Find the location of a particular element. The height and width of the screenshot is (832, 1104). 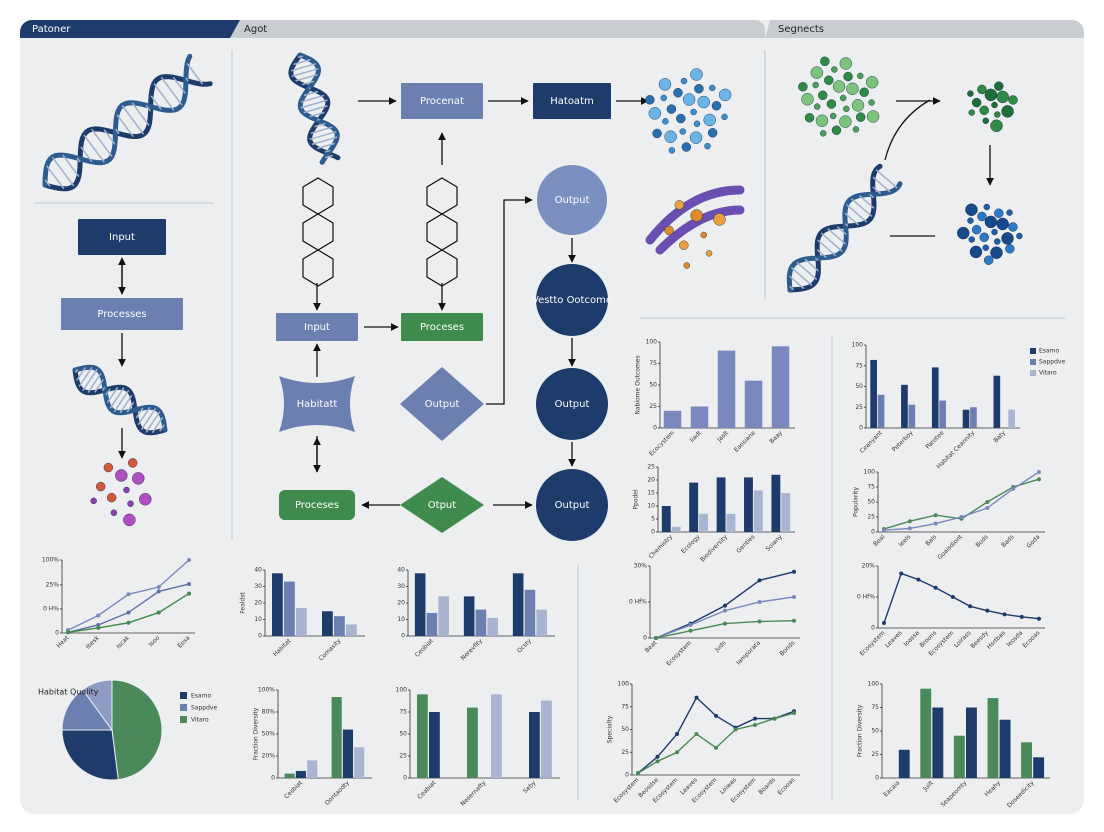

y-tick-label: 50% is located at coordinates (269, 734).